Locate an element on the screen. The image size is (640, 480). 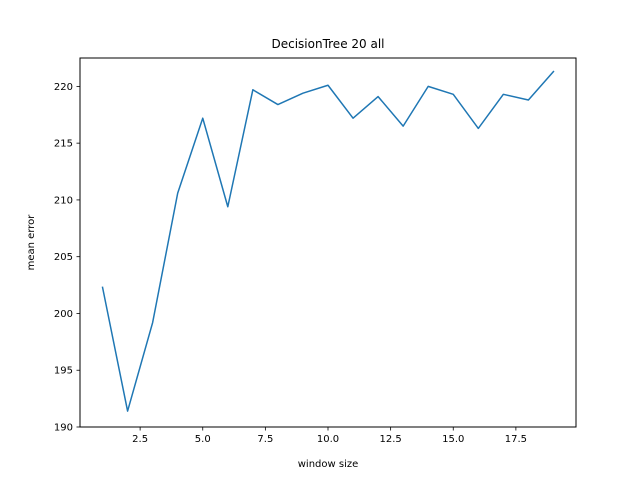
y-tick-label: 210 is located at coordinates (63, 200).